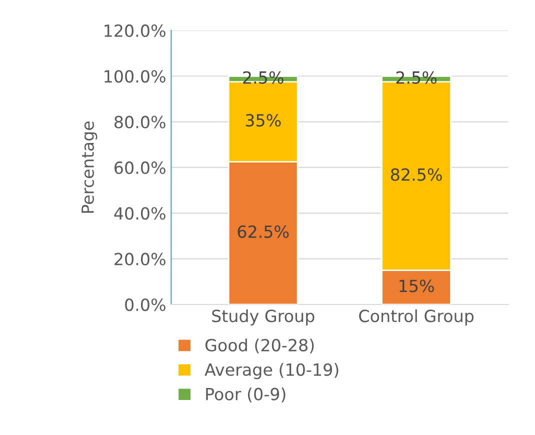  I want to click on y-tick-label: 80.0%, so click(140, 122).